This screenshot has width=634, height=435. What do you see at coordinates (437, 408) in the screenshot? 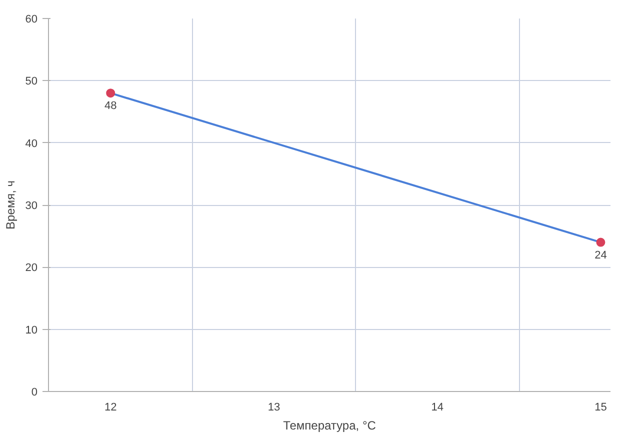
I see `x-tick-label: 14` at bounding box center [437, 408].